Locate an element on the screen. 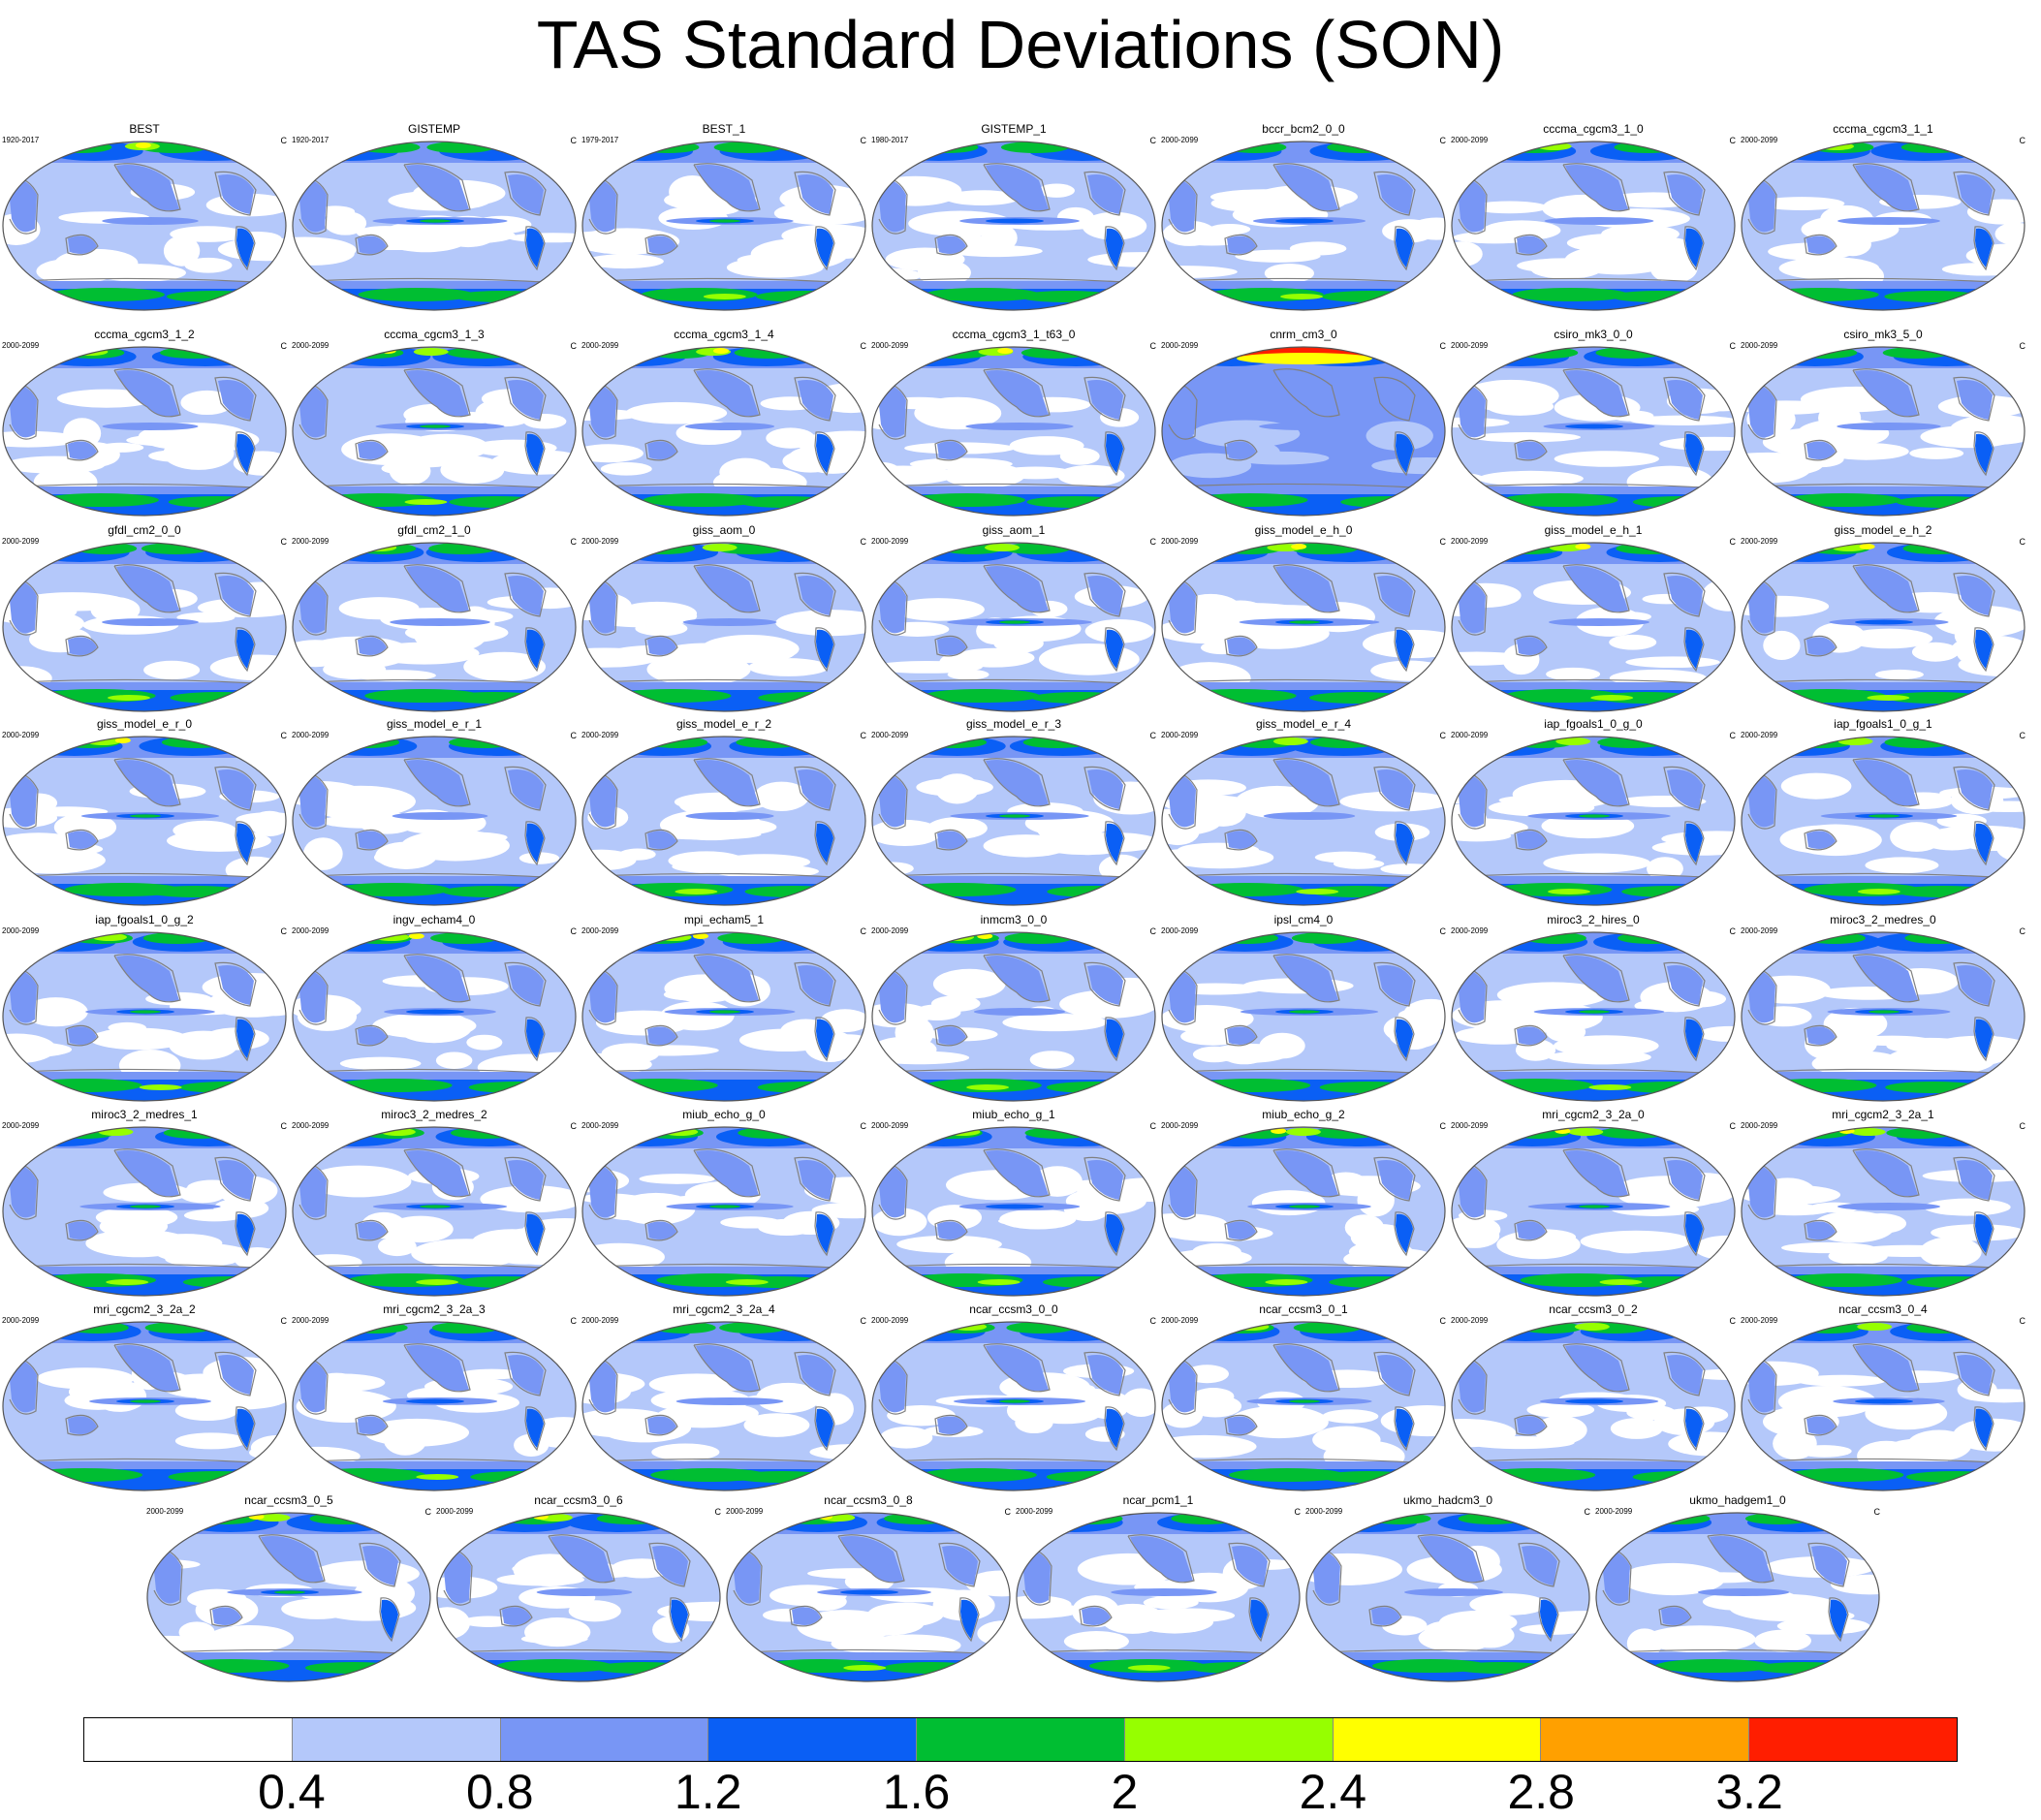  map-panel: mri_cgcm2_3_2a_2 2000-2099 C is located at coordinates (144, 1397).